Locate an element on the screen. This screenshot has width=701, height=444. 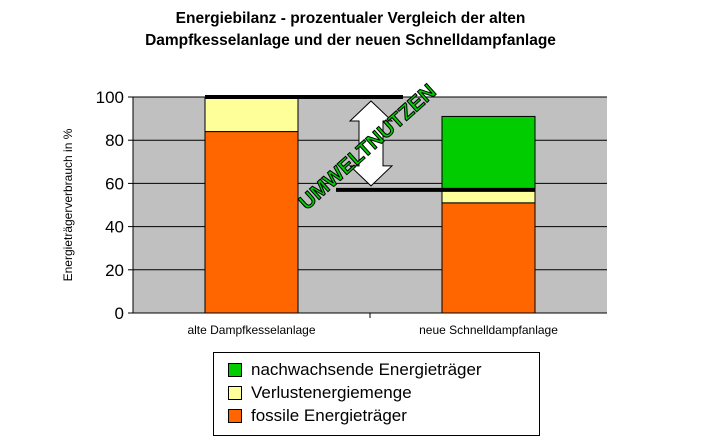
y-tick-label: 100 is located at coordinates (110, 97).